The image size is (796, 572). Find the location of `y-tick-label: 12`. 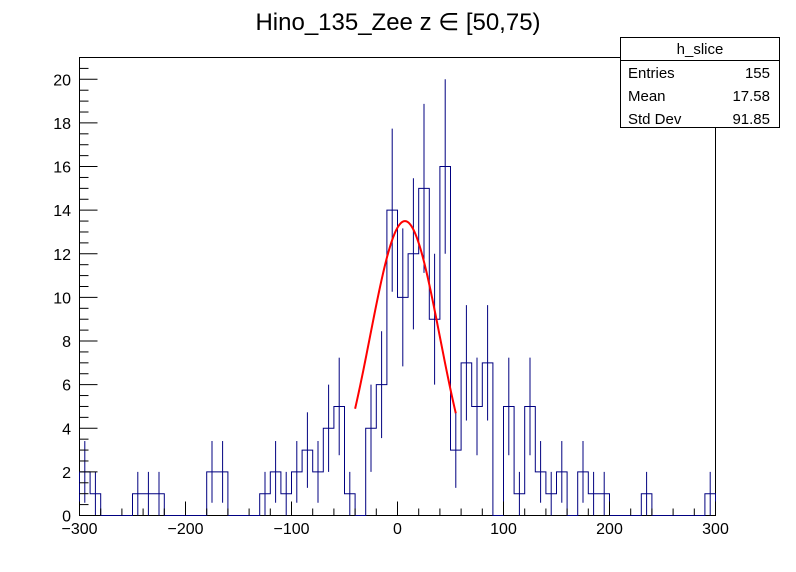

y-tick-label: 12 is located at coordinates (62, 255).